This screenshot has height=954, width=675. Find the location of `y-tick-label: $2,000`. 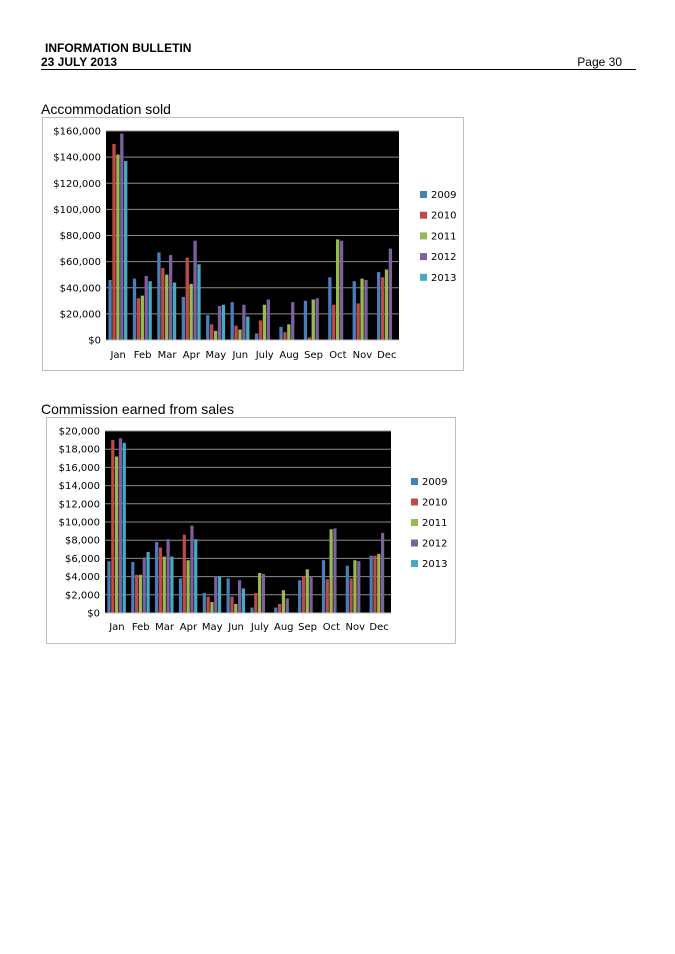

y-tick-label: $2,000 is located at coordinates (82, 595).